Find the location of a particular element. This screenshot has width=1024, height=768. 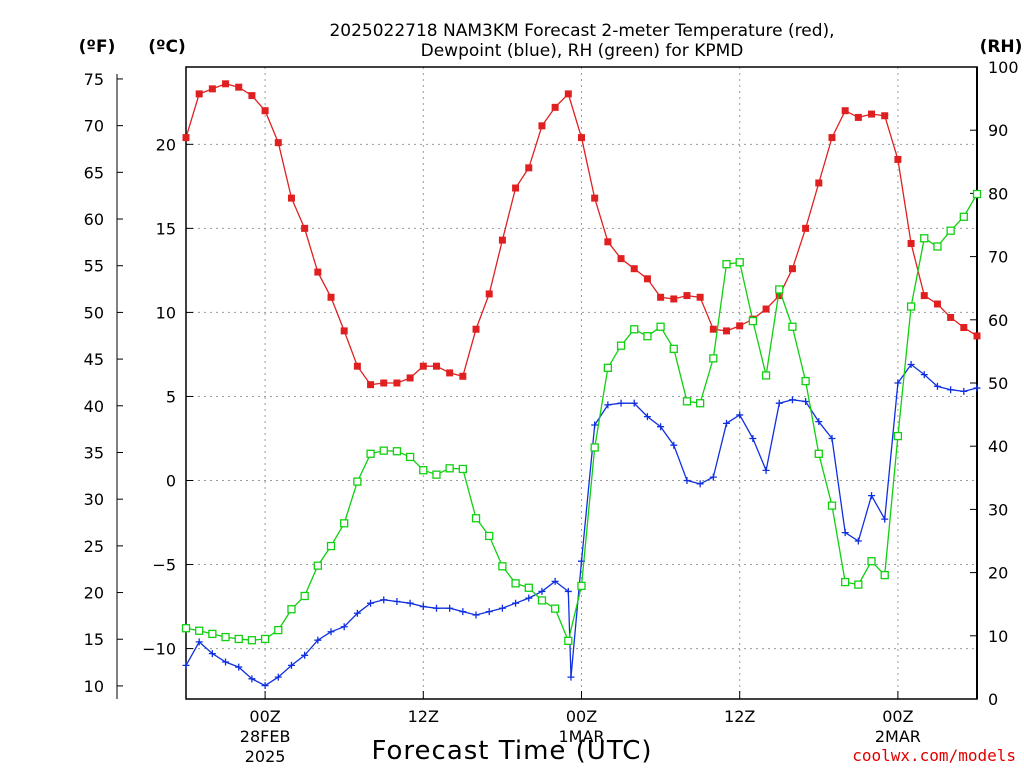

celsius-tick-label: 20 is located at coordinates (166, 144).